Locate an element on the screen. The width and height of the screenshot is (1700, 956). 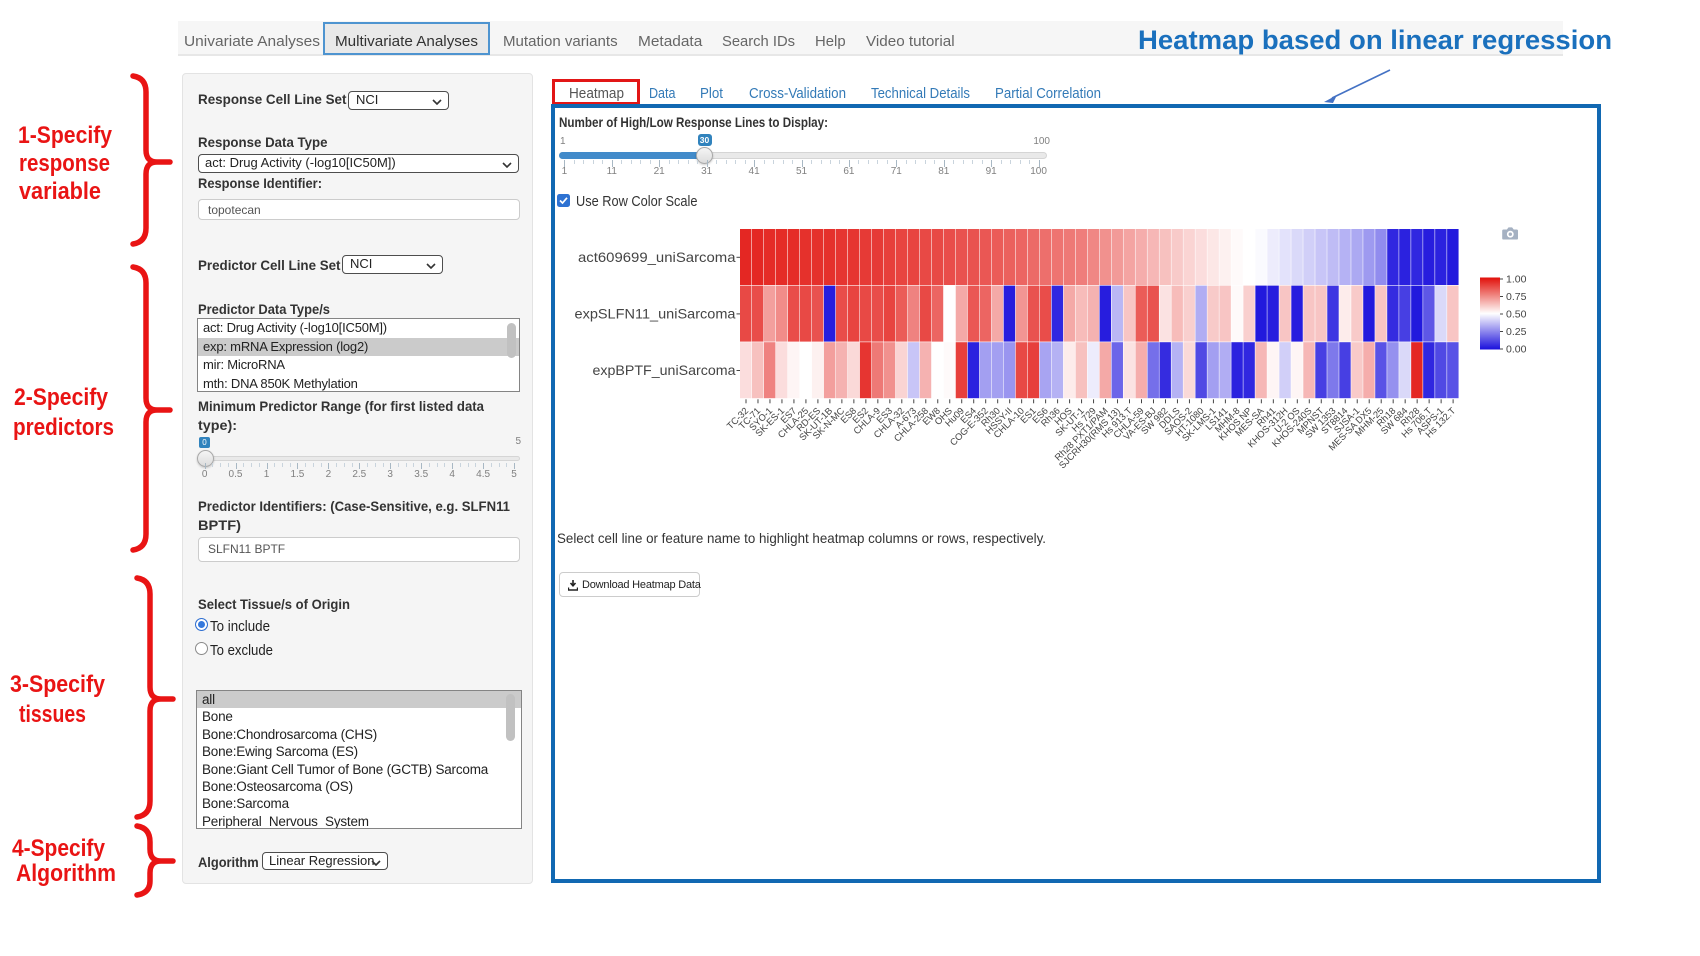
svg-text: 0.50 is located at coordinates (1516, 315).